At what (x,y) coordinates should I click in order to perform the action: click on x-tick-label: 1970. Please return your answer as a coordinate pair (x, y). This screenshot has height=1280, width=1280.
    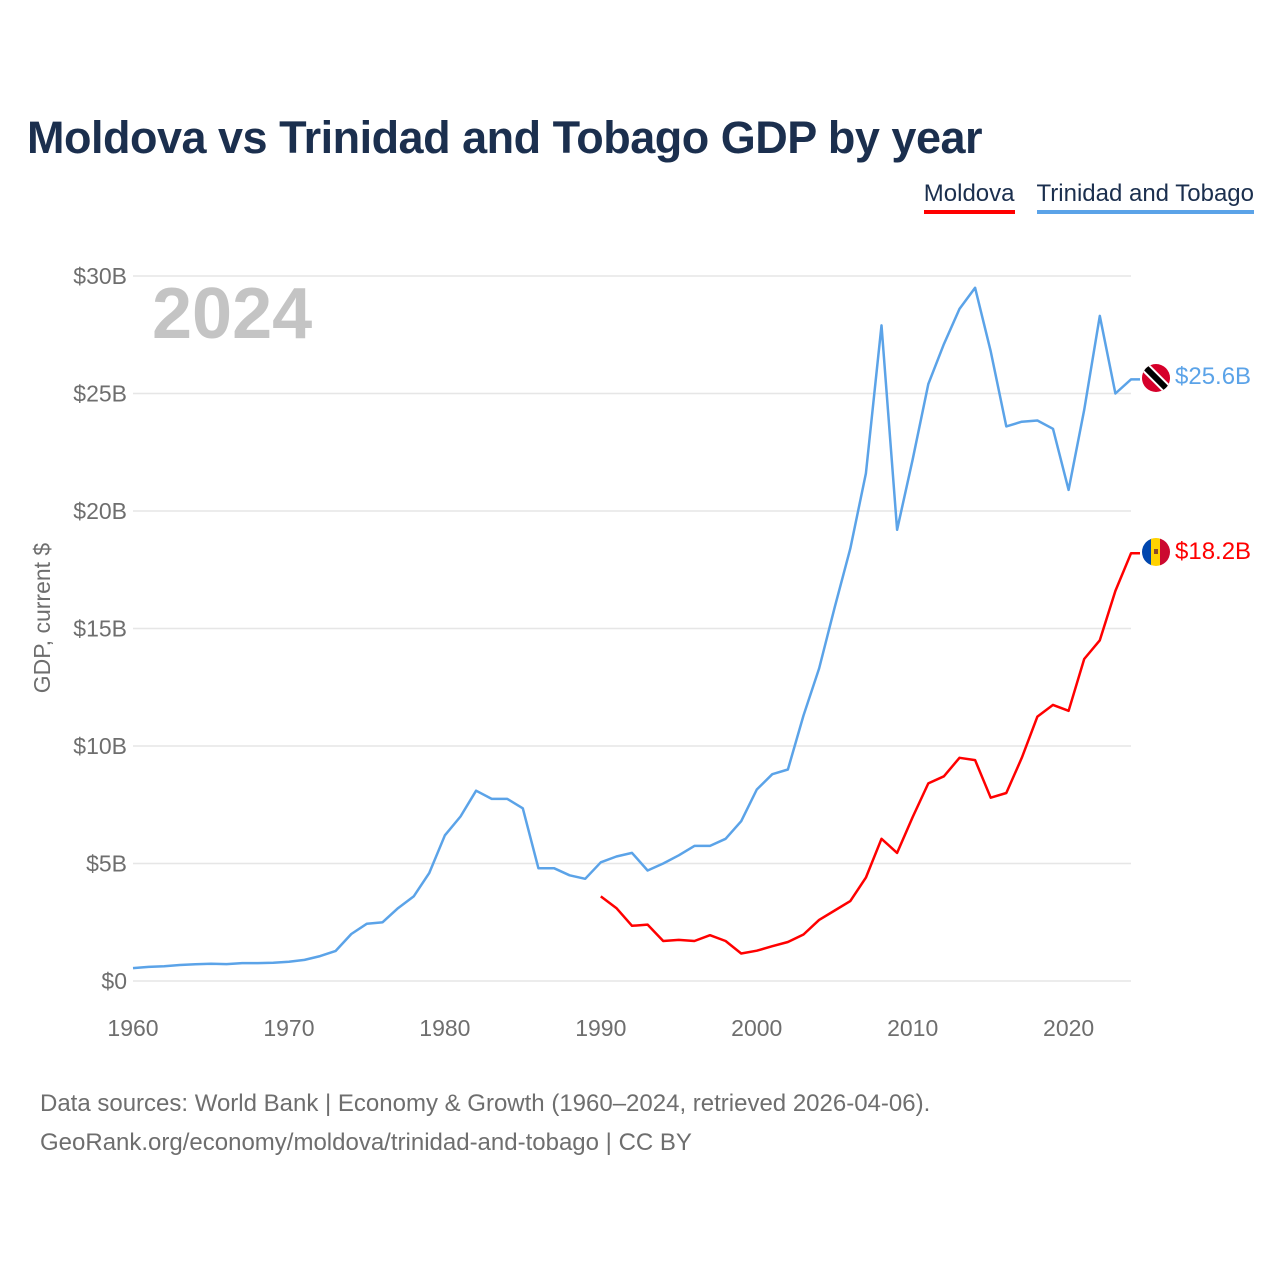
    Looking at the image, I should click on (288, 1028).